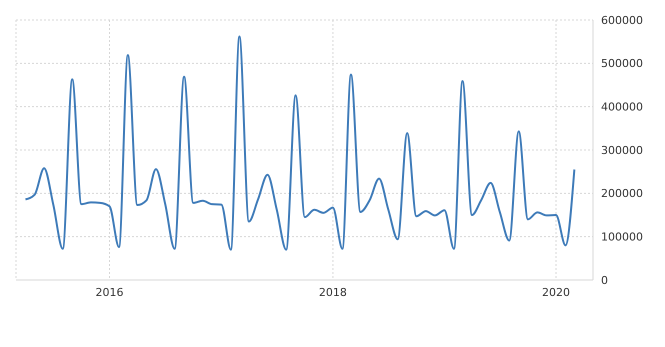 Image resolution: width=665 pixels, height=347 pixels. Describe the element at coordinates (622, 107) in the screenshot. I see `y-tick-label: 400000` at that location.